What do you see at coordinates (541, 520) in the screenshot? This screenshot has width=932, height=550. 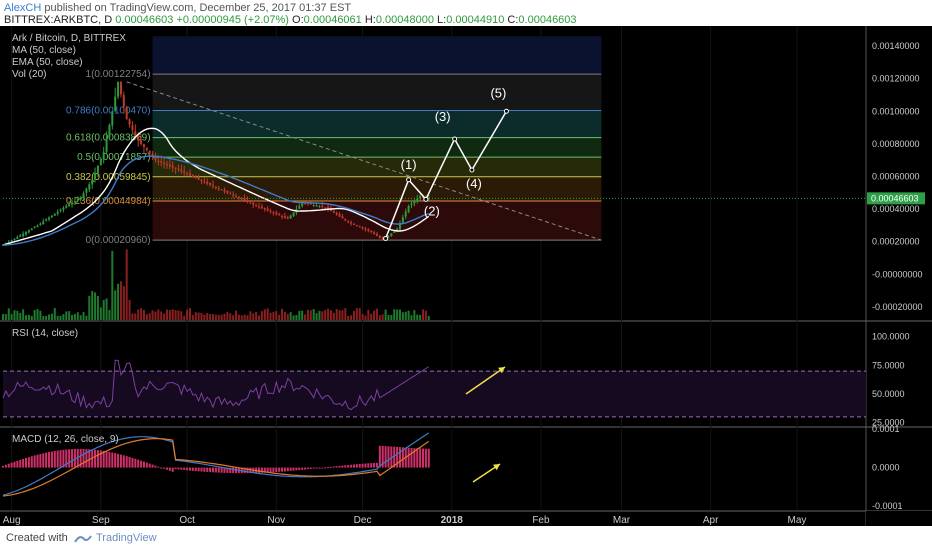 I see `time-tick-label: Feb` at bounding box center [541, 520].